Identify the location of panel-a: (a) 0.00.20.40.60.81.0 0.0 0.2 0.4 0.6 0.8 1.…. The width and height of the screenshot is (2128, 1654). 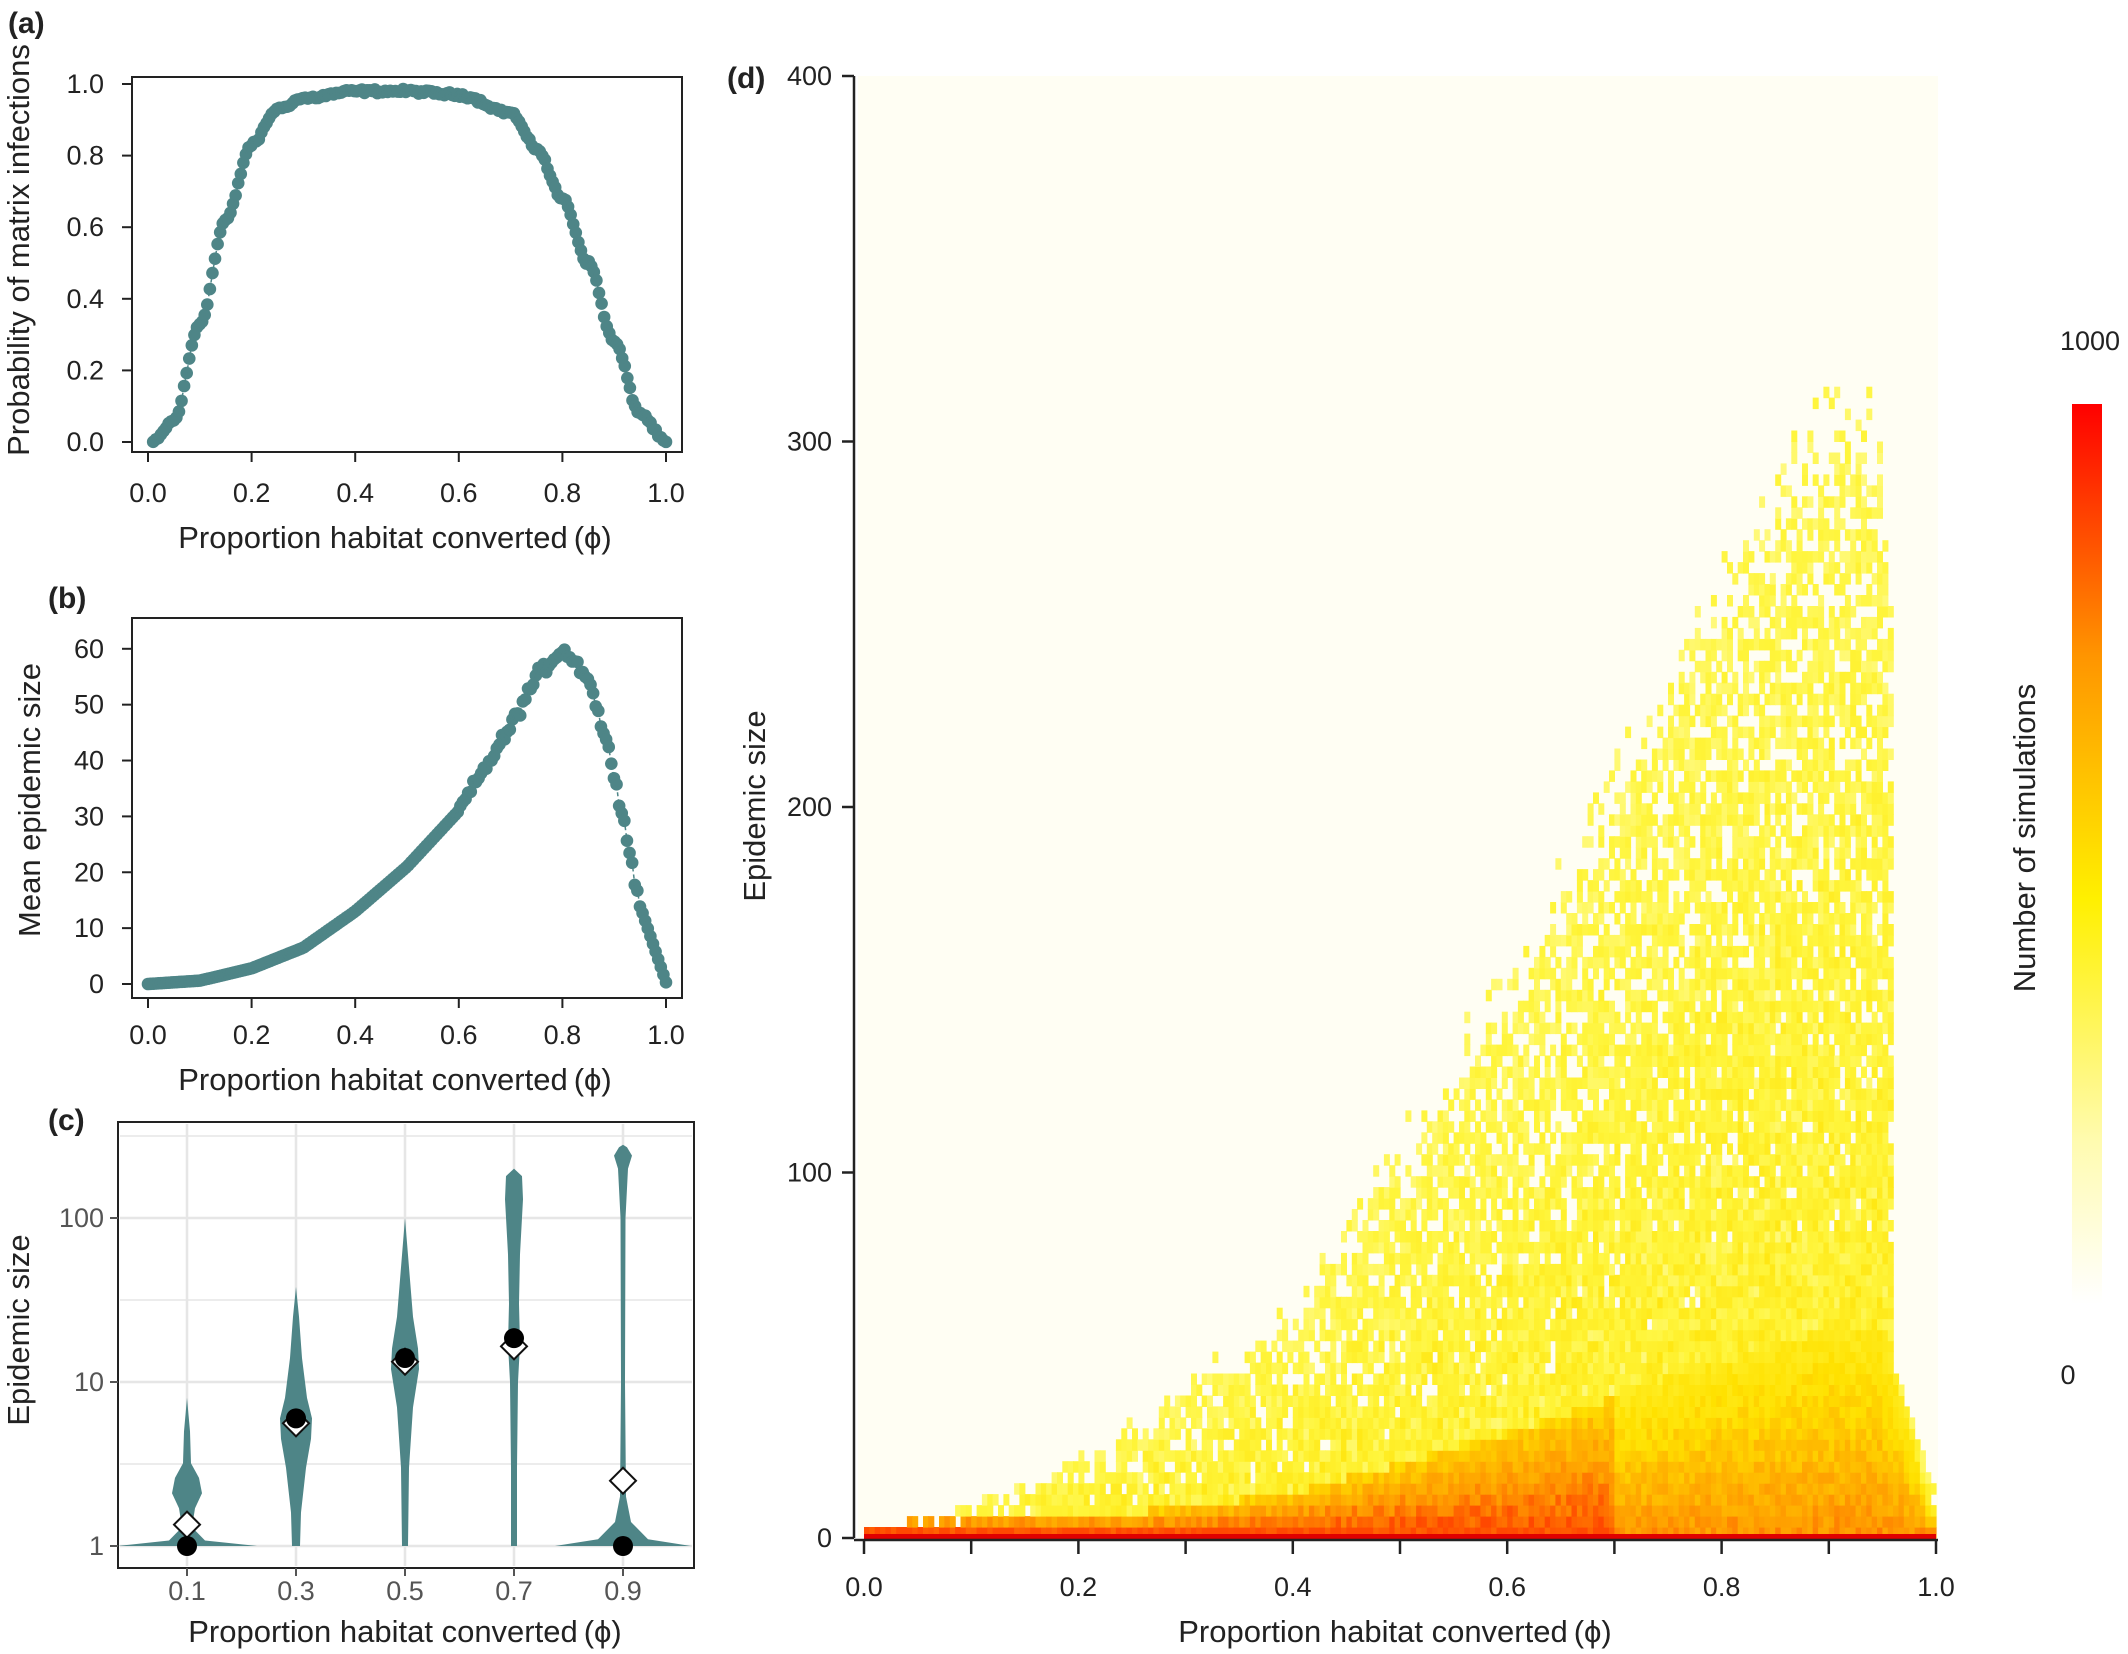
(343, 281).